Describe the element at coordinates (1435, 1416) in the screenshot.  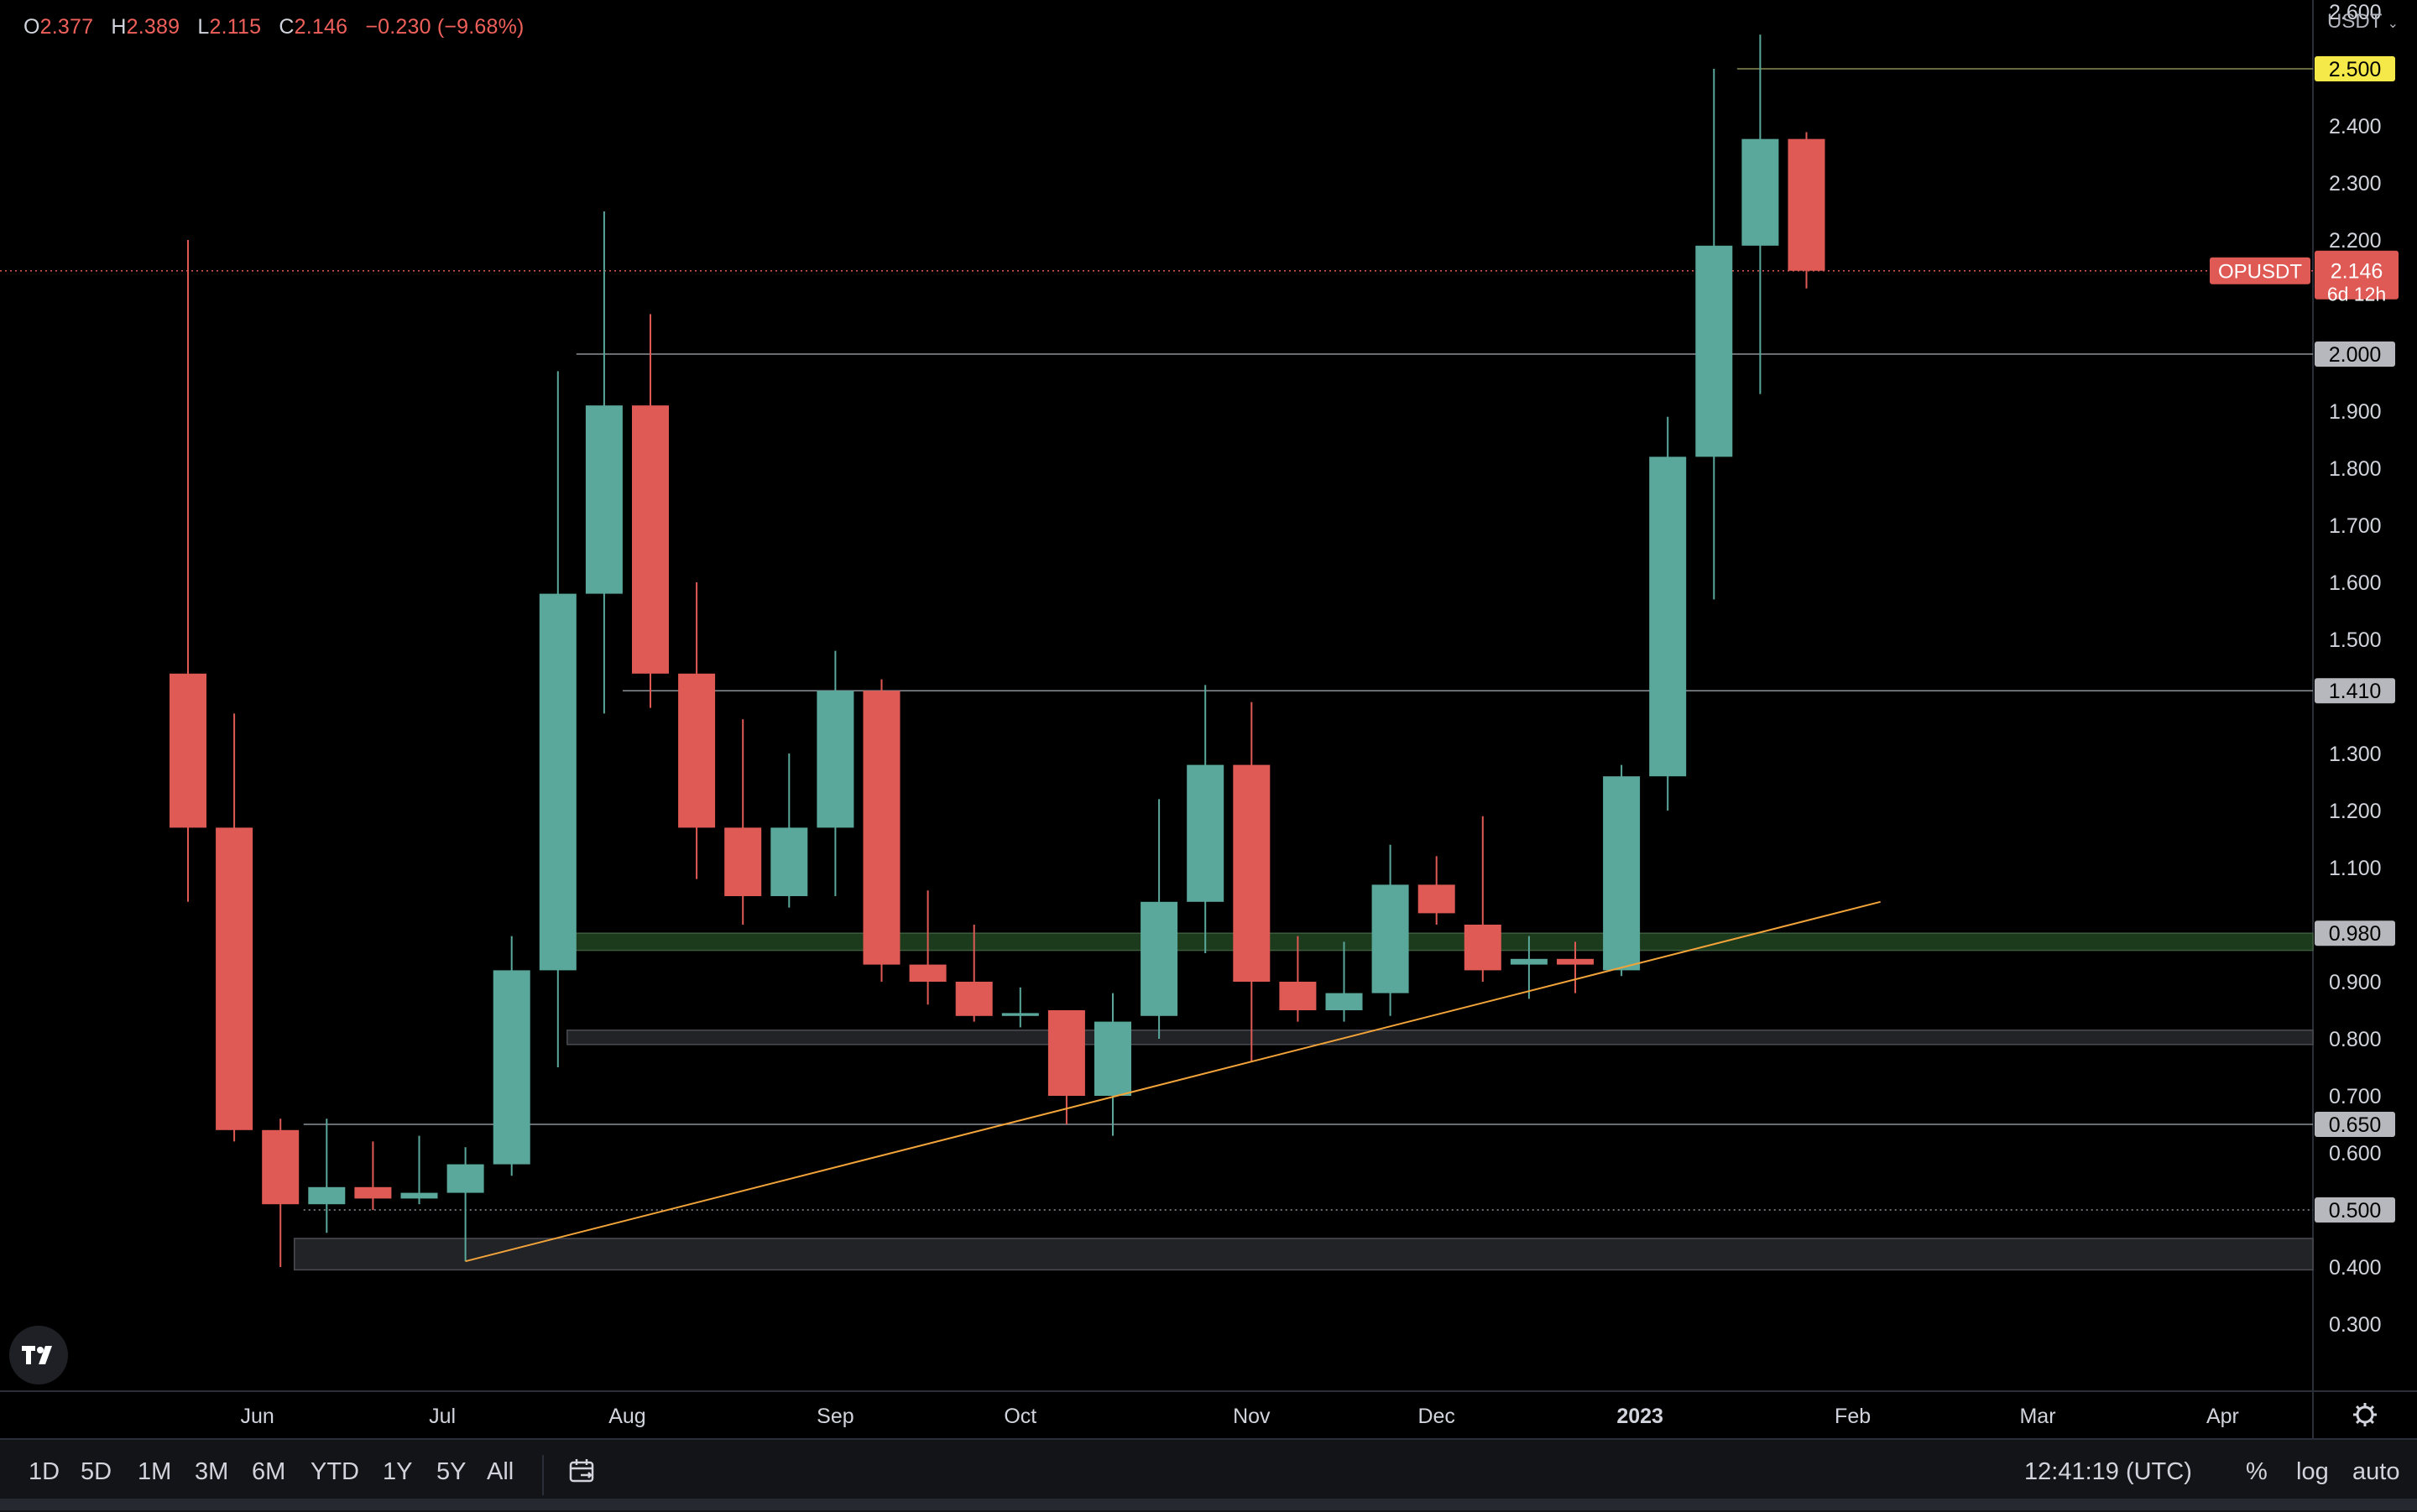
I see `x-tick-Dec: Dec` at that location.